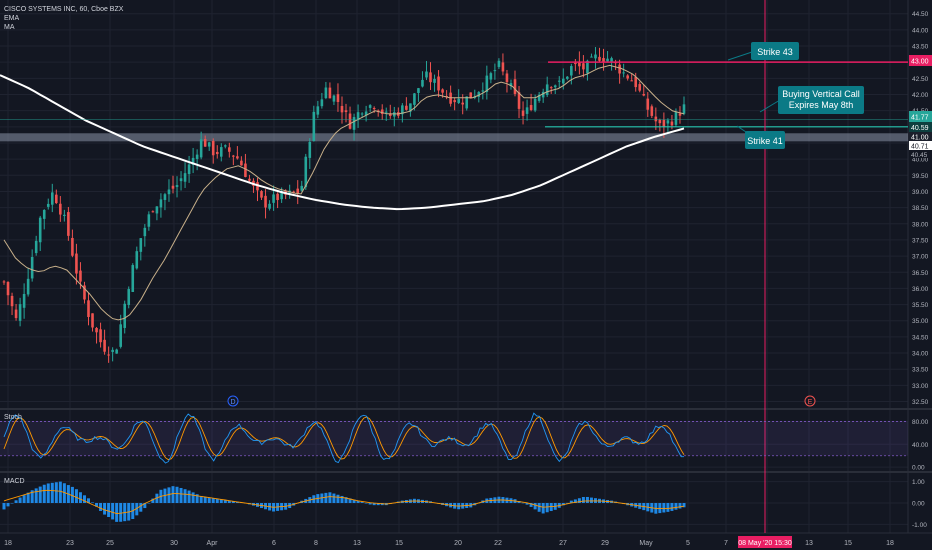 The width and height of the screenshot is (932, 550). I want to click on macd-pane, so click(344, 501).